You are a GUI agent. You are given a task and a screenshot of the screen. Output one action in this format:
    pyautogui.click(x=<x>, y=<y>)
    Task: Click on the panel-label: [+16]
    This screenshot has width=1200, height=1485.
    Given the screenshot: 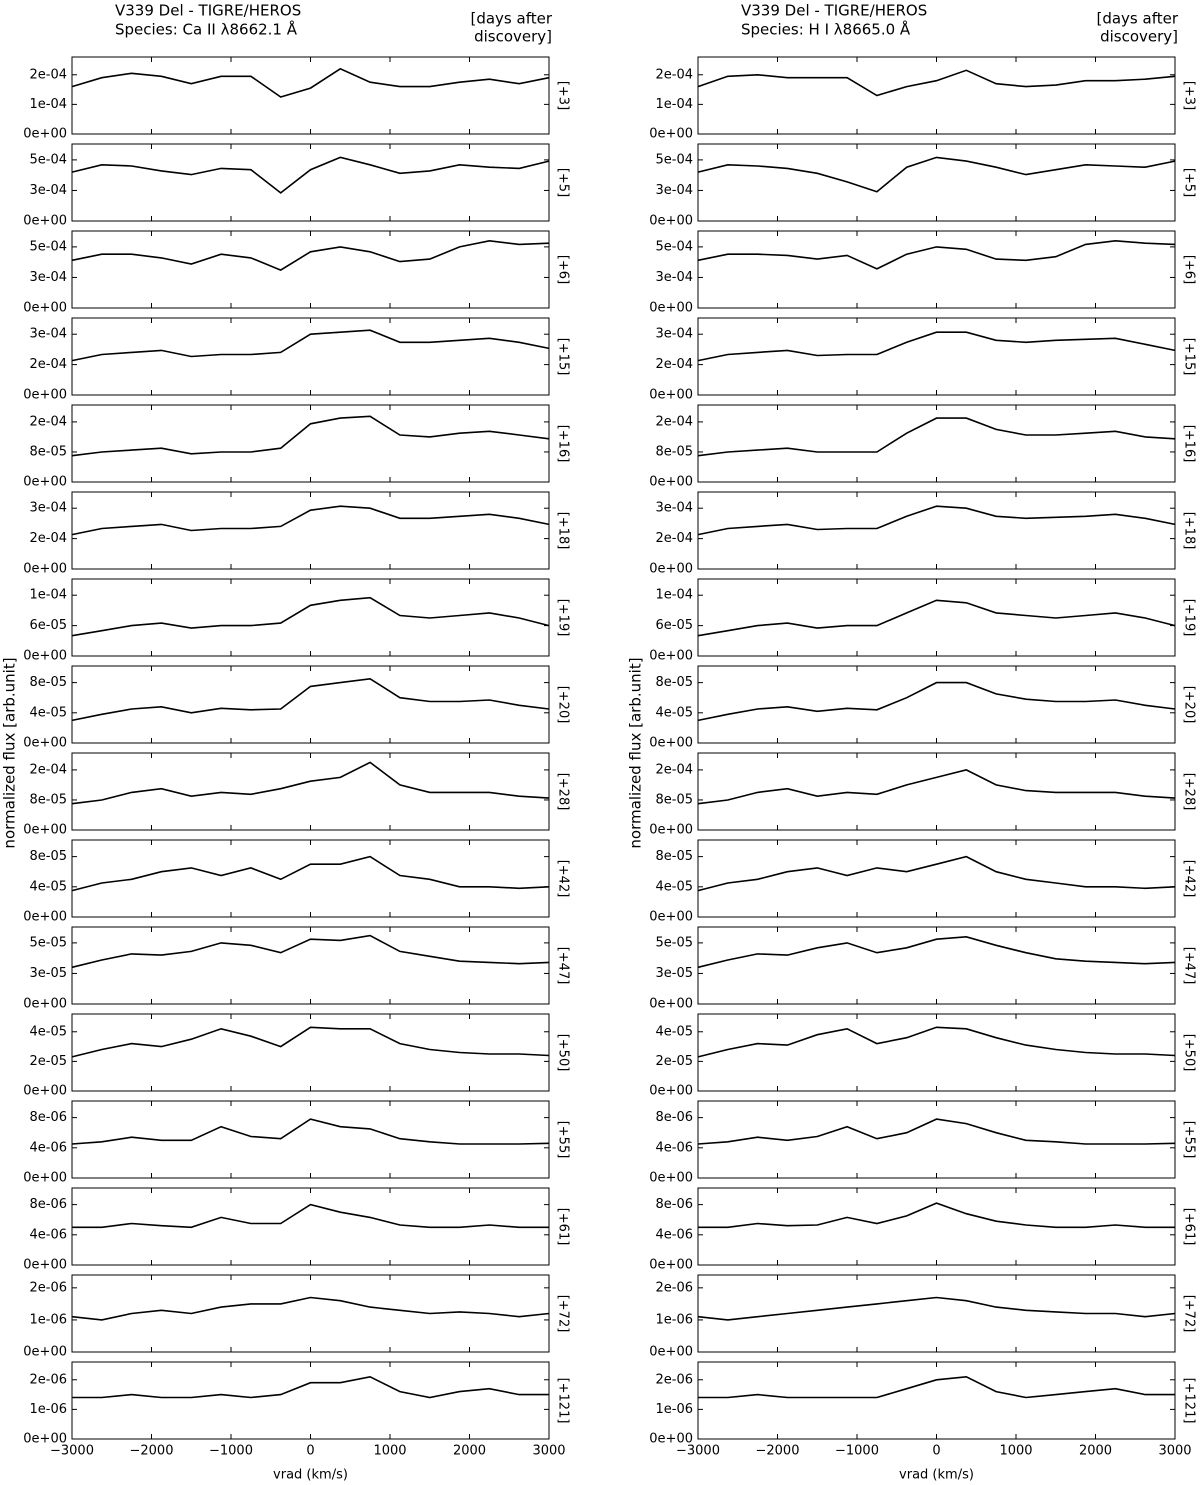 What is the action you would take?
    pyautogui.click(x=1189, y=444)
    